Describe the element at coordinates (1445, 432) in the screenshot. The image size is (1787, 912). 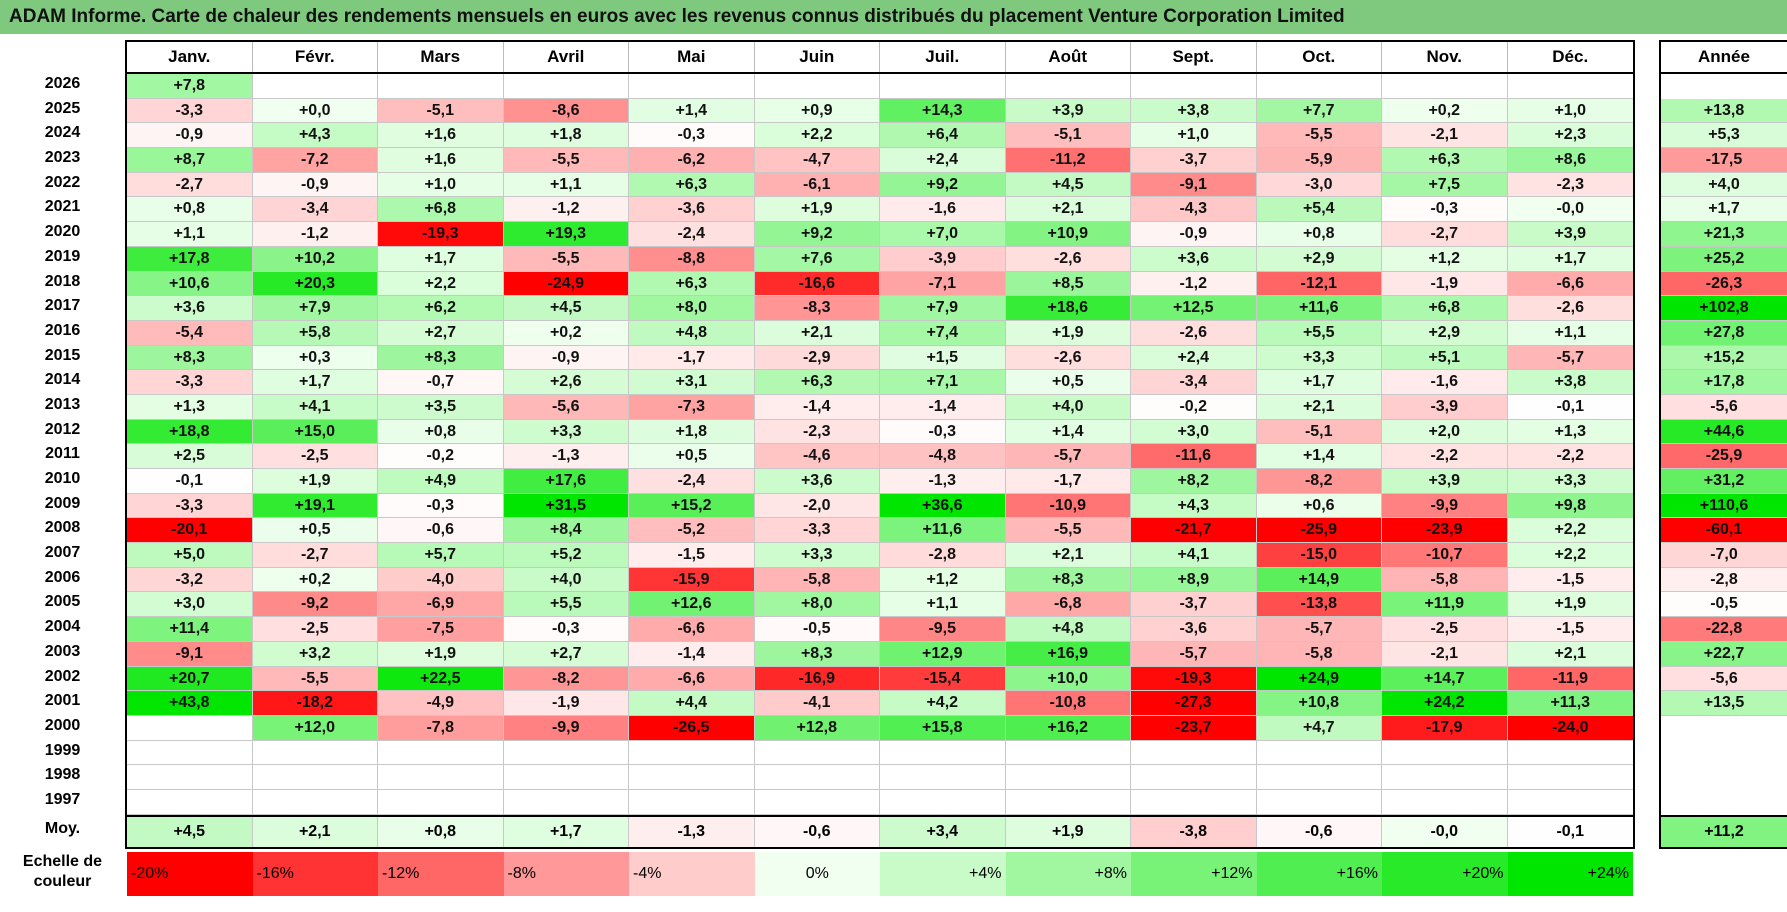
I see `heat-cell: +2,0` at that location.